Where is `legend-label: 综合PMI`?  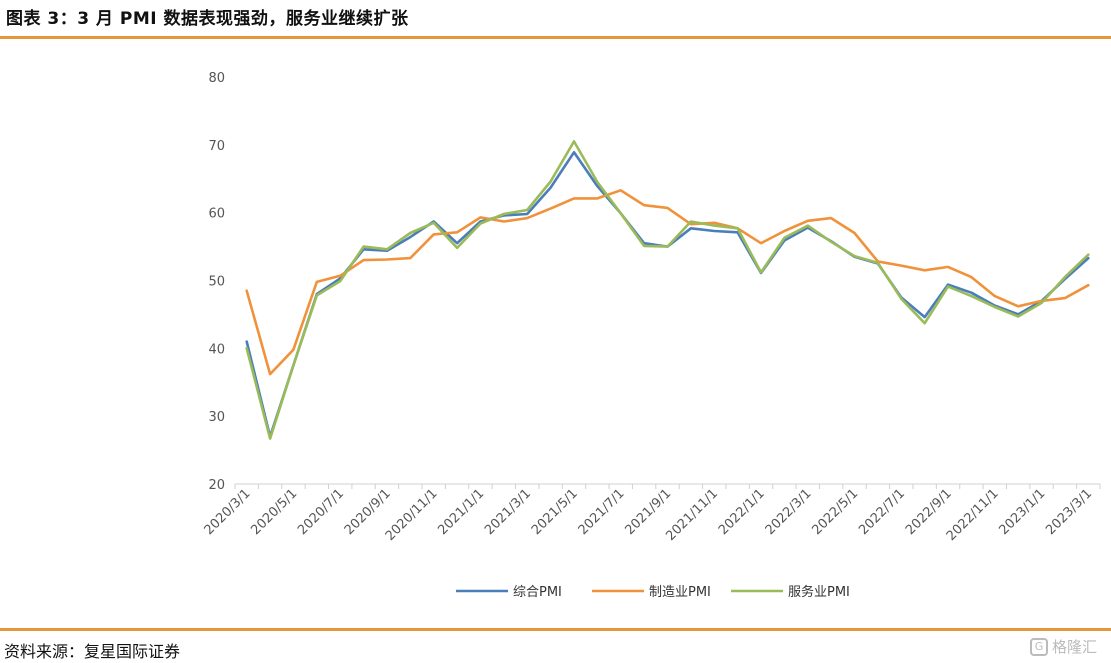
legend-label: 综合PMI is located at coordinates (537, 592).